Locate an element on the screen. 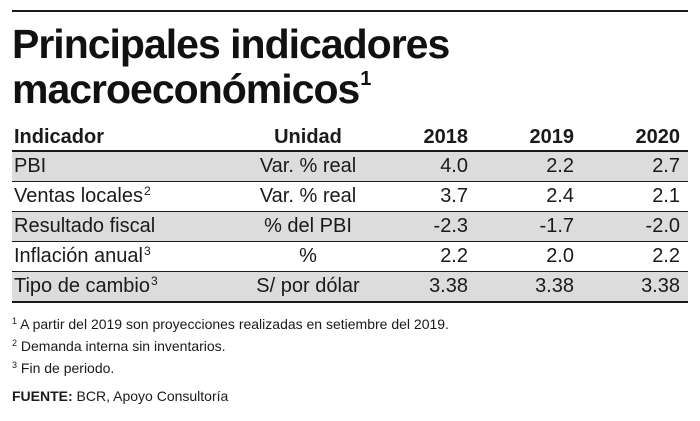  footnote-3: 3 Fin de periodo. is located at coordinates (230, 369).